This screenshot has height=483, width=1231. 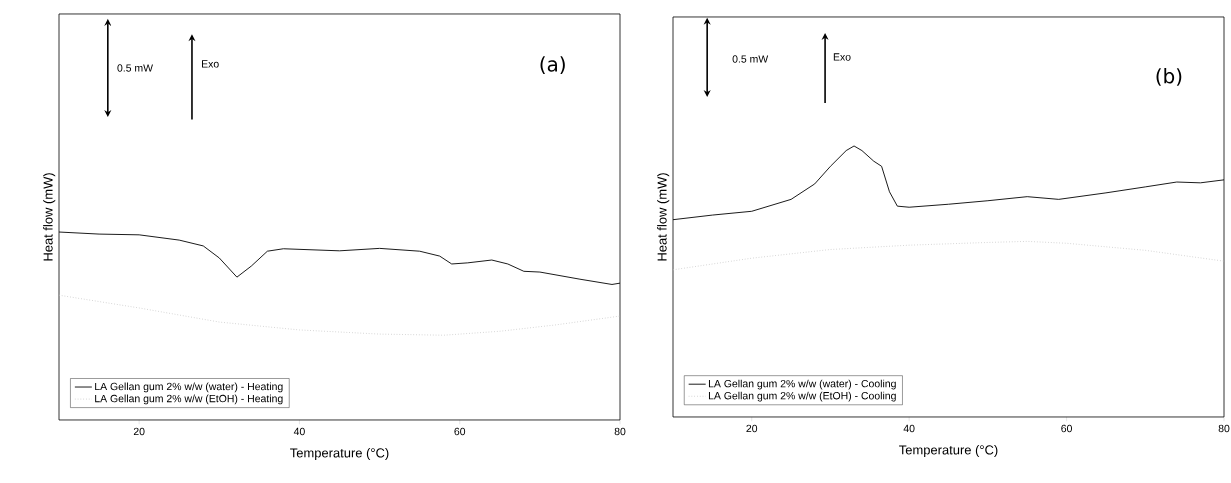 What do you see at coordinates (802, 384) in the screenshot?
I see `legend-label: LA Gellan gum 2% w/w (water) - Cooling` at bounding box center [802, 384].